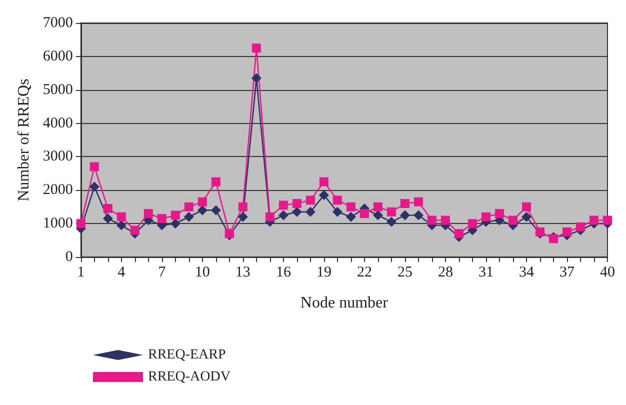  Describe the element at coordinates (189, 377) in the screenshot. I see `legend-label: RREQ-AODV` at that location.